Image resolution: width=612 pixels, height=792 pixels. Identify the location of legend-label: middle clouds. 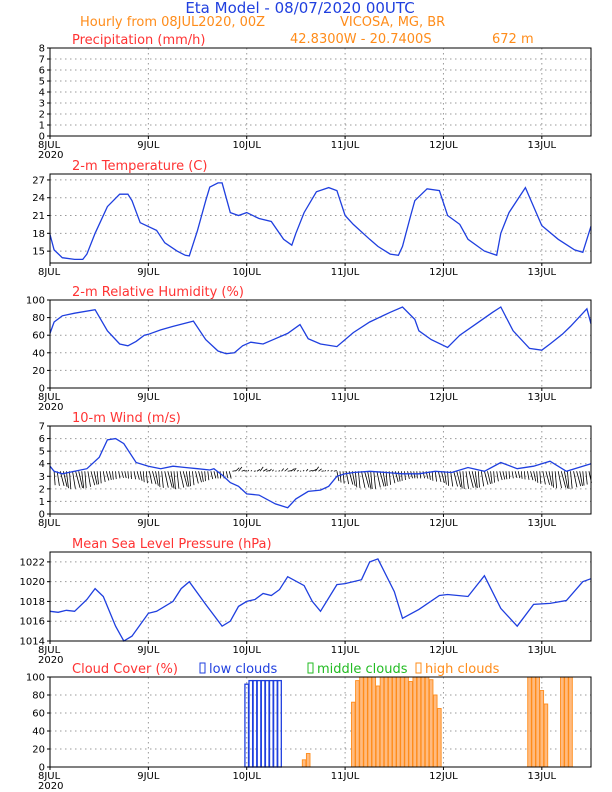
(362, 669).